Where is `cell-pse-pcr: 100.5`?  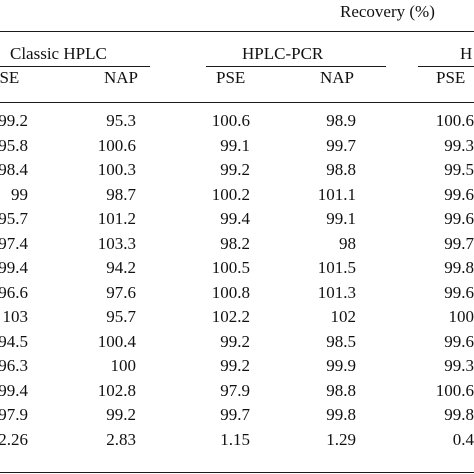 cell-pse-pcr: 100.5 is located at coordinates (230, 267).